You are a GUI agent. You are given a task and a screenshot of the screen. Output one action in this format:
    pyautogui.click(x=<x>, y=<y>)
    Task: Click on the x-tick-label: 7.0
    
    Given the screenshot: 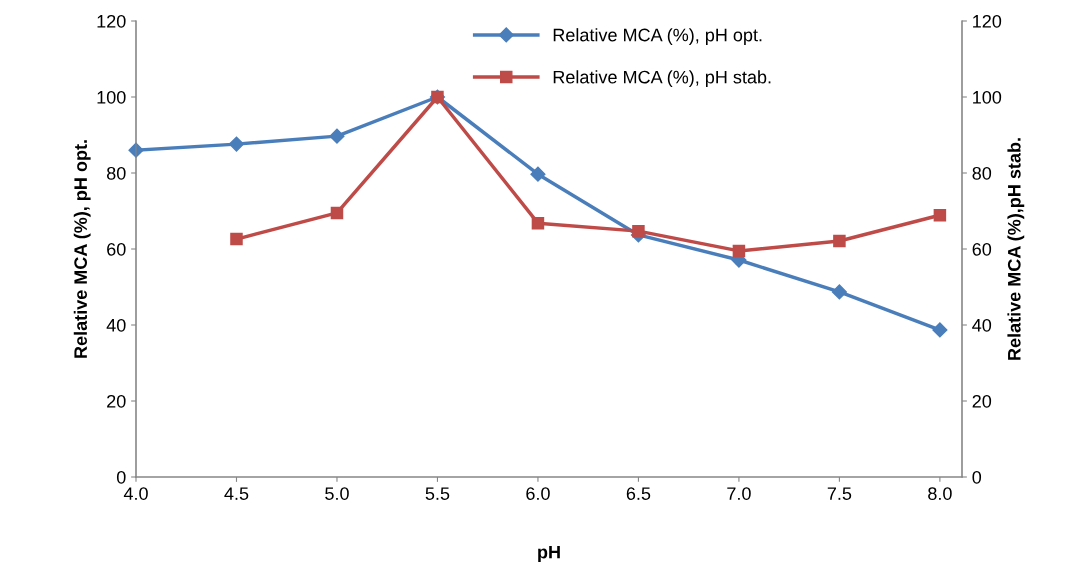 What is the action you would take?
    pyautogui.click(x=739, y=493)
    